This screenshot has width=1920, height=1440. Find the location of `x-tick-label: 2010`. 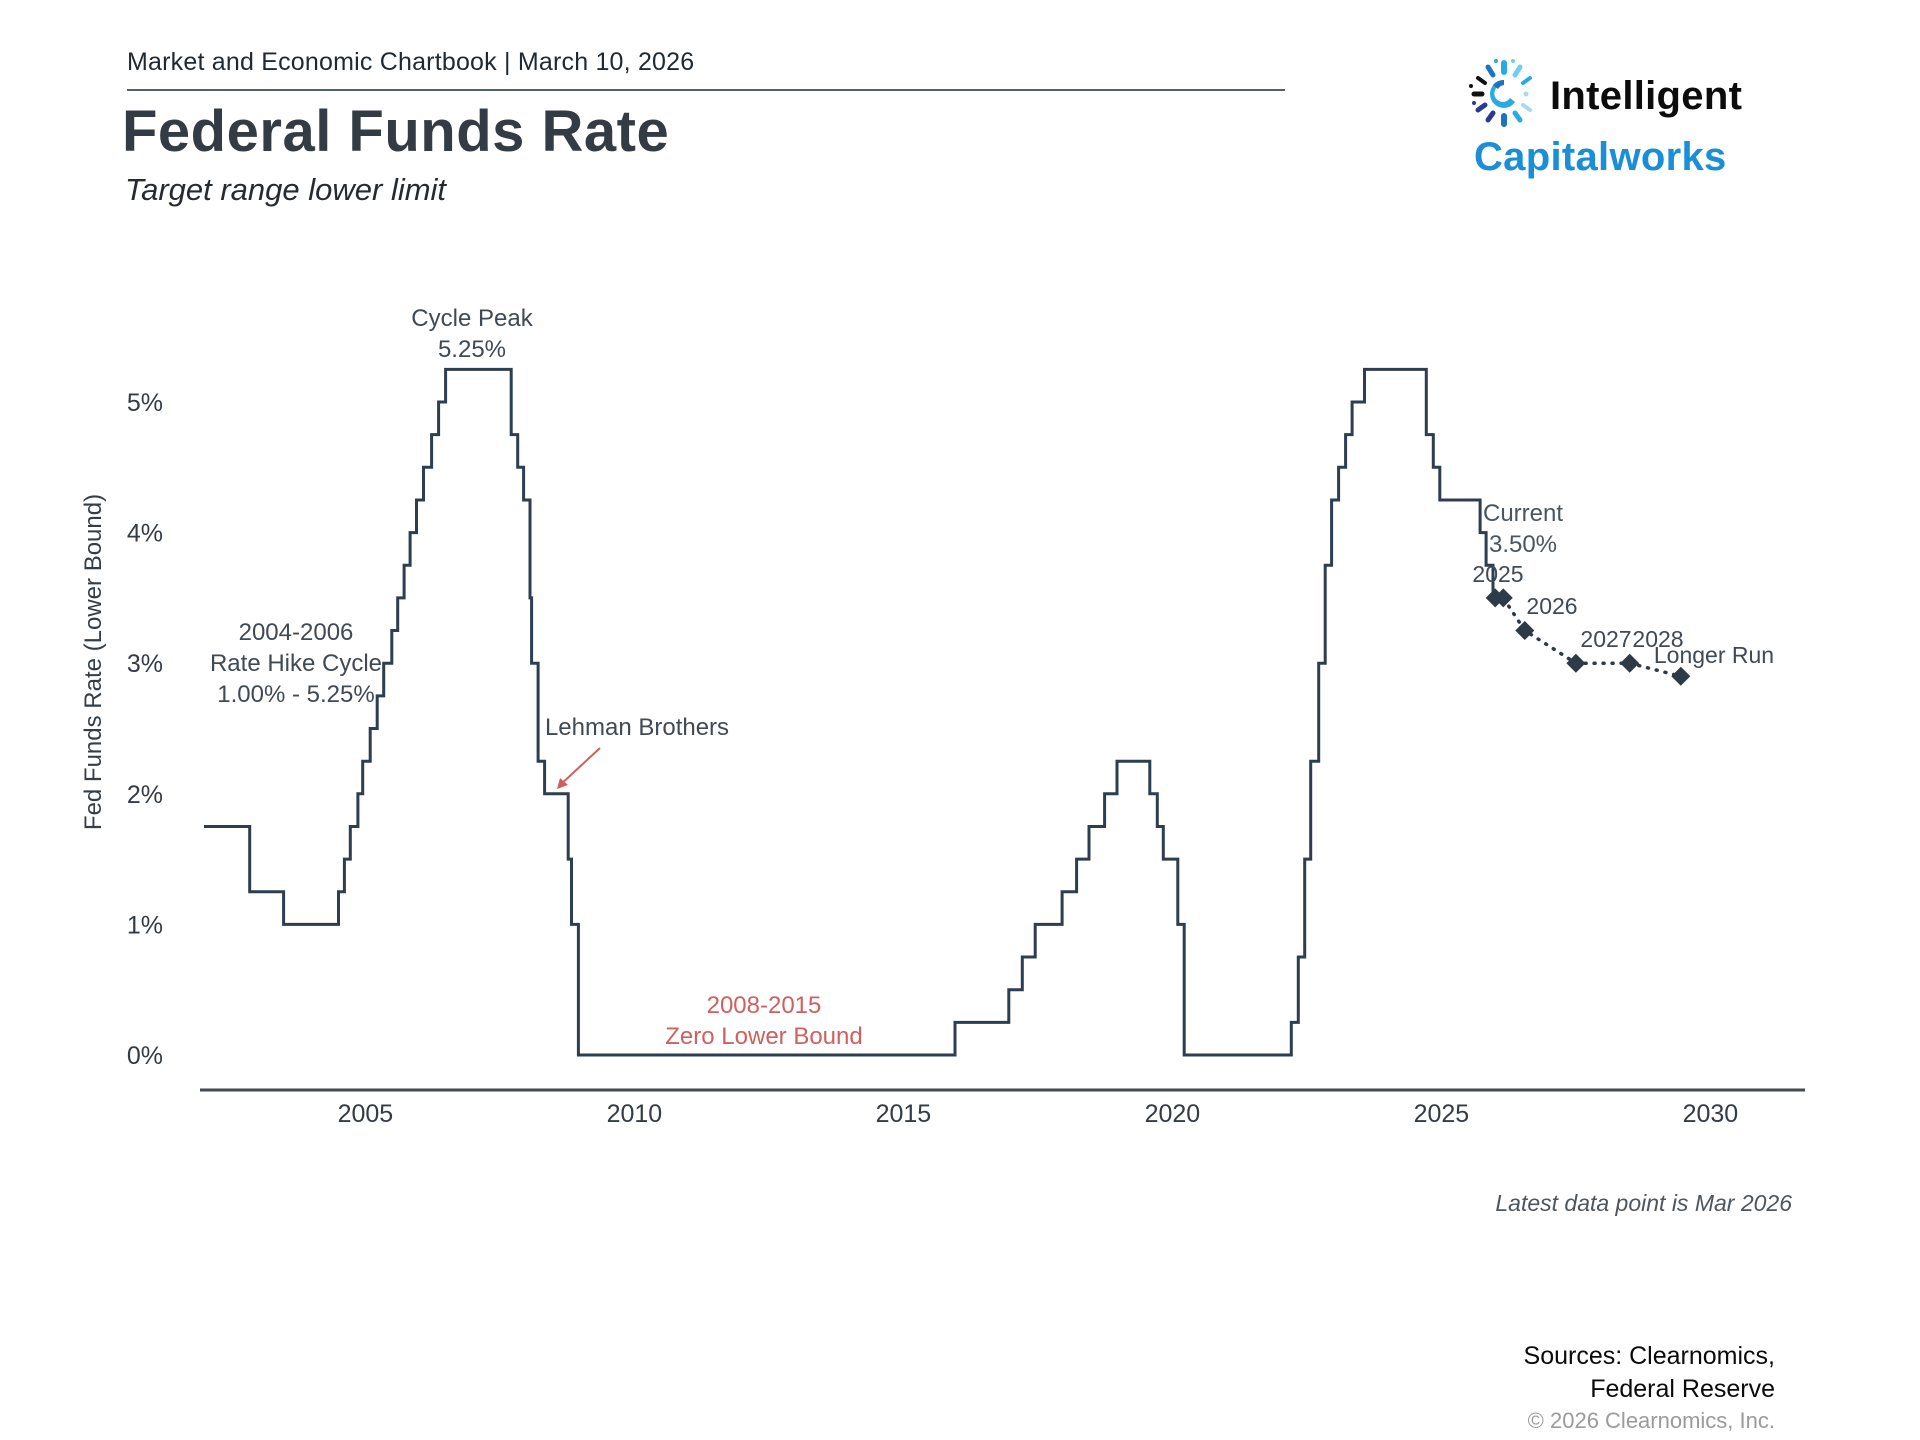

x-tick-label: 2010 is located at coordinates (635, 1114).